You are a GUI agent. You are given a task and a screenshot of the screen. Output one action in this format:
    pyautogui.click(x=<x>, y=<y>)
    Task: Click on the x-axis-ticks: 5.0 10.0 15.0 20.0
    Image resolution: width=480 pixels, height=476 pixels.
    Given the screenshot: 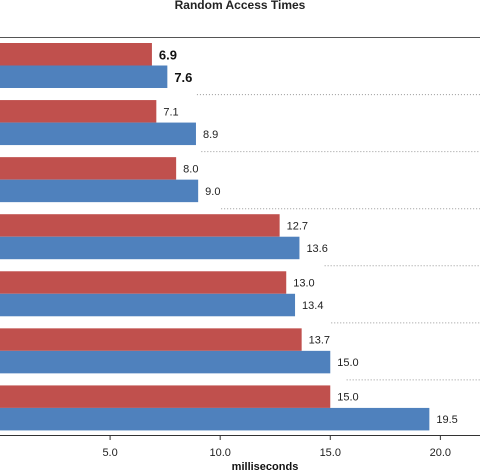 What is the action you would take?
    pyautogui.click(x=276, y=447)
    